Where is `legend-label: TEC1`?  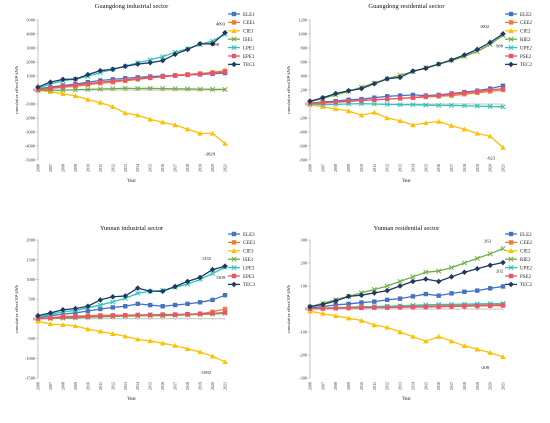 legend-label: TEC1 is located at coordinates (249, 65).